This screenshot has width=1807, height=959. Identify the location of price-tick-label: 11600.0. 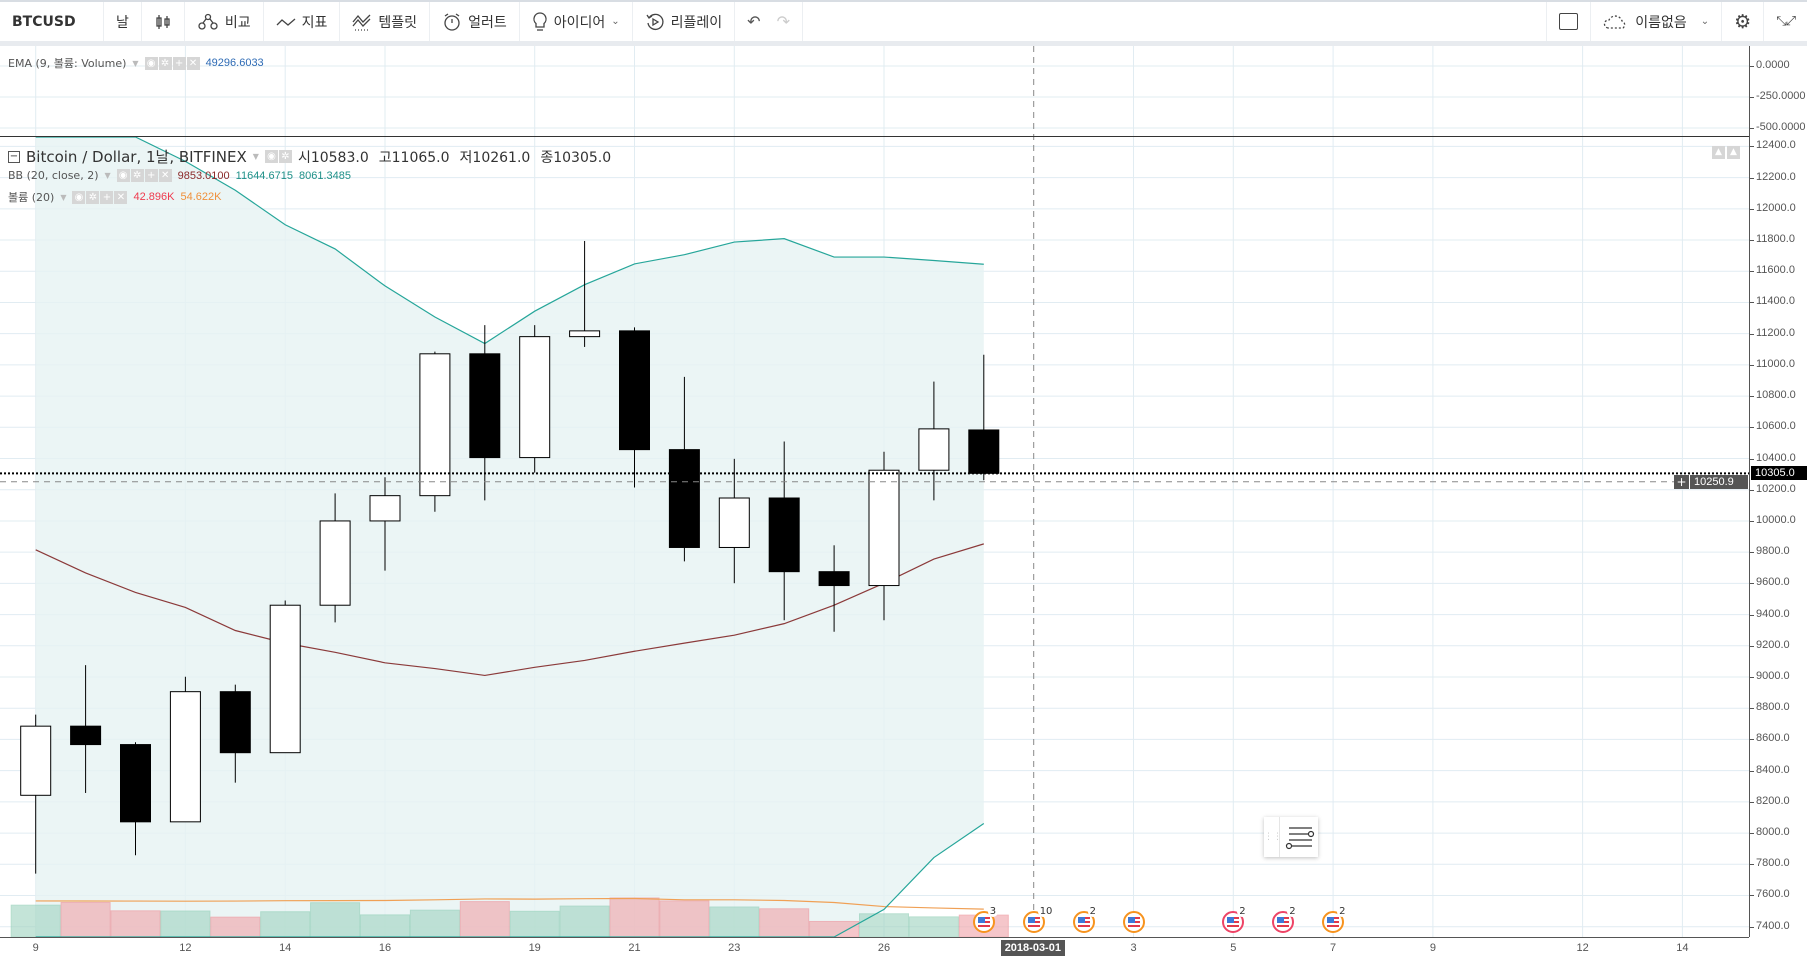
(1772, 270).